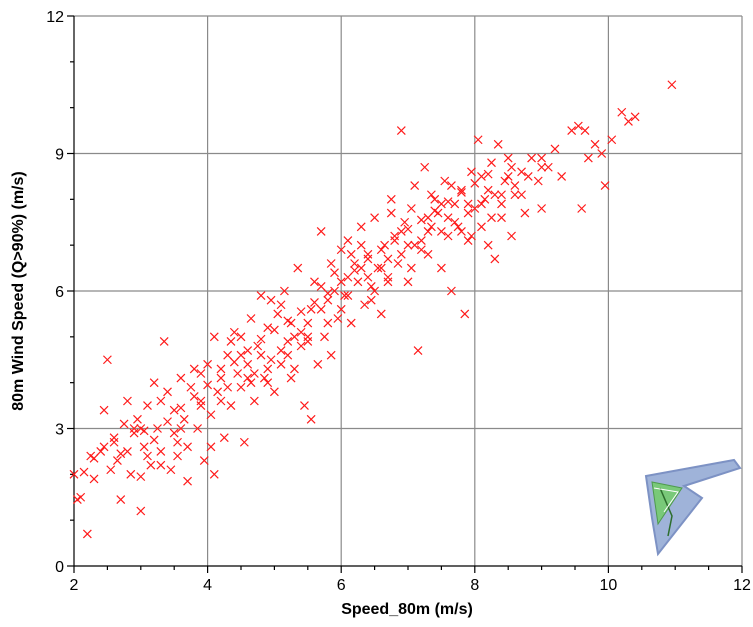 This screenshot has width=753, height=627. Describe the element at coordinates (742, 585) in the screenshot. I see `x-tick-label: 12` at that location.